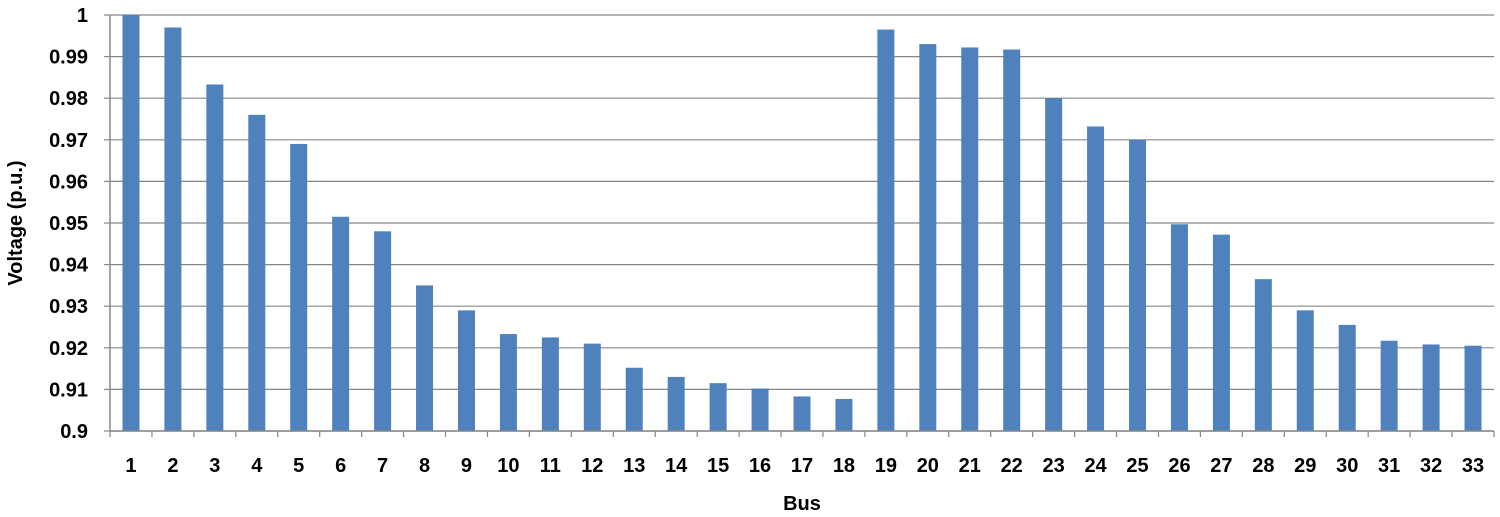 This screenshot has height=517, width=1500. What do you see at coordinates (466, 466) in the screenshot?
I see `x-tick-label: 9` at bounding box center [466, 466].